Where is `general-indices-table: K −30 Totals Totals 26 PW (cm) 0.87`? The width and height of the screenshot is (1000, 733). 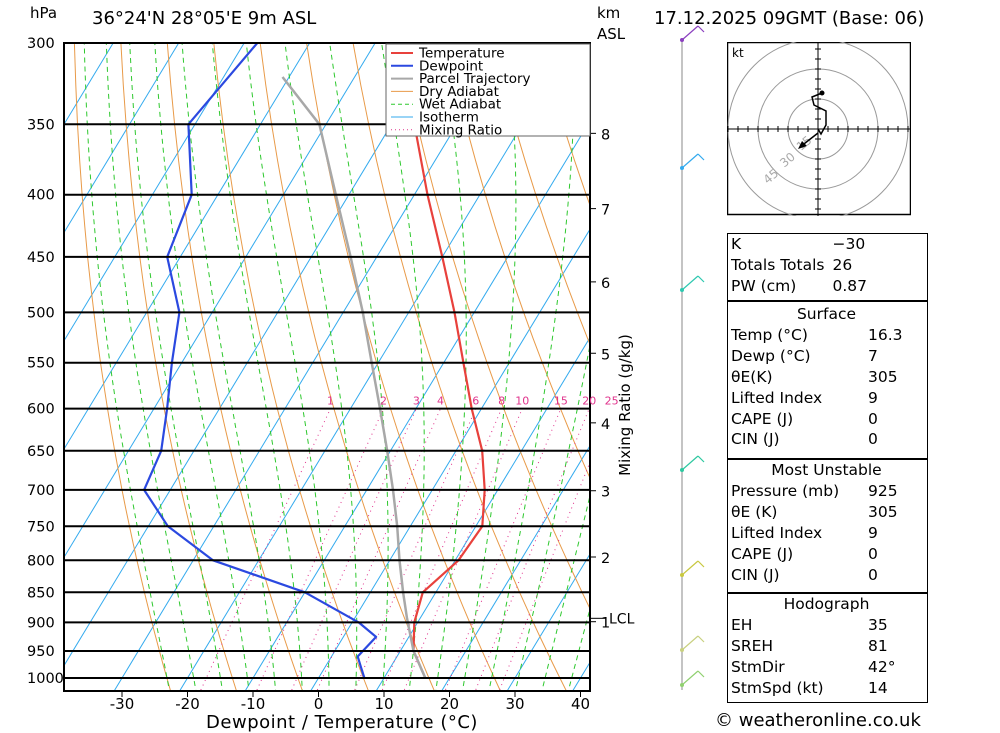
general-indices-table: K −30 Totals Totals 26 PW (cm) 0.87 is located at coordinates (808, 265).